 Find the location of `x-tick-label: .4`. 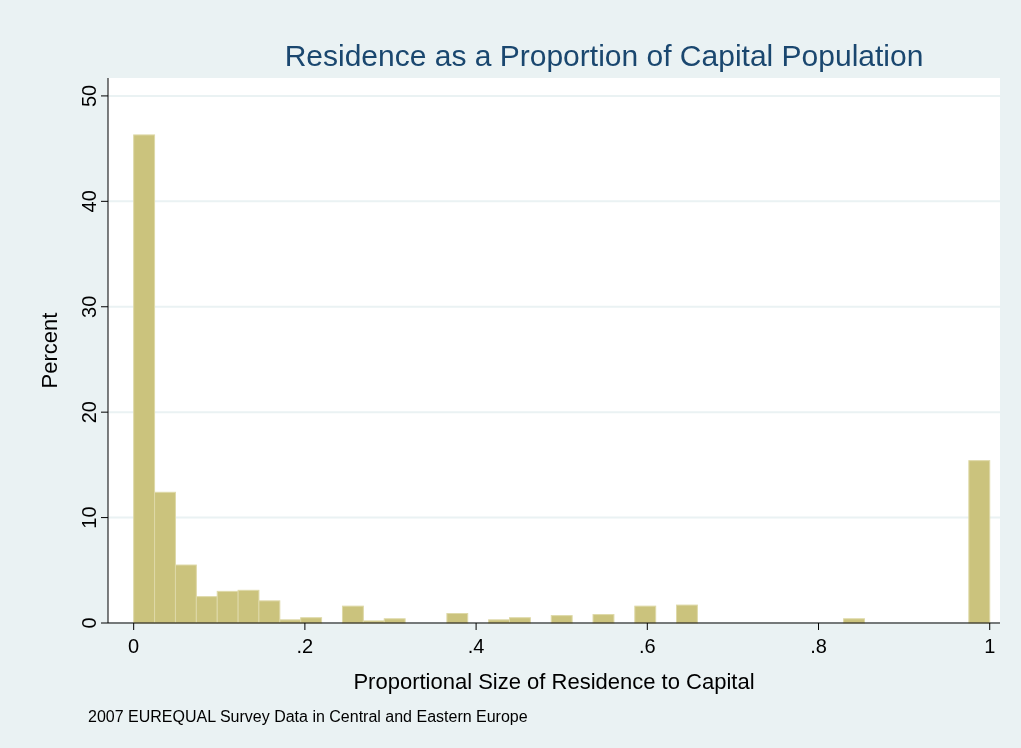

x-tick-label: .4 is located at coordinates (476, 646).